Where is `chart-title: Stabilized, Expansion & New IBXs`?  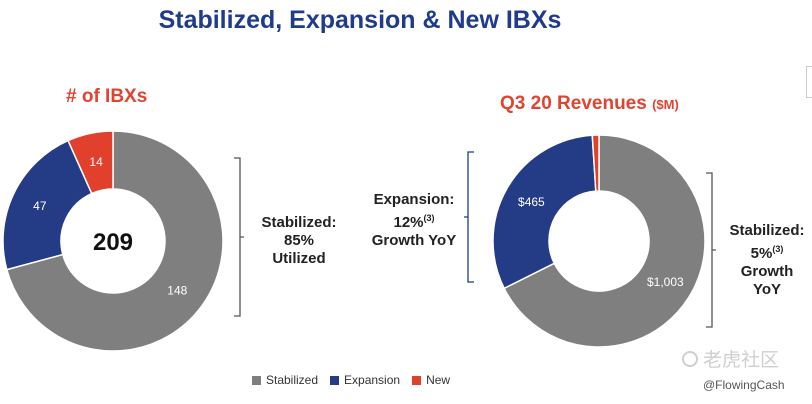
chart-title: Stabilized, Expansion & New IBXs is located at coordinates (360, 20).